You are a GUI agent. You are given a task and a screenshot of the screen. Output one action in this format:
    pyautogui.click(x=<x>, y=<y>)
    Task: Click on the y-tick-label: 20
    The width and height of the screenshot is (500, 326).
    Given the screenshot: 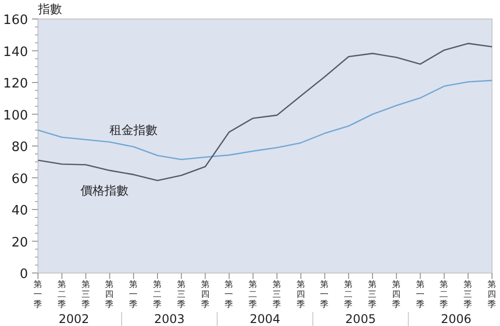 What is the action you would take?
    pyautogui.click(x=19, y=242)
    